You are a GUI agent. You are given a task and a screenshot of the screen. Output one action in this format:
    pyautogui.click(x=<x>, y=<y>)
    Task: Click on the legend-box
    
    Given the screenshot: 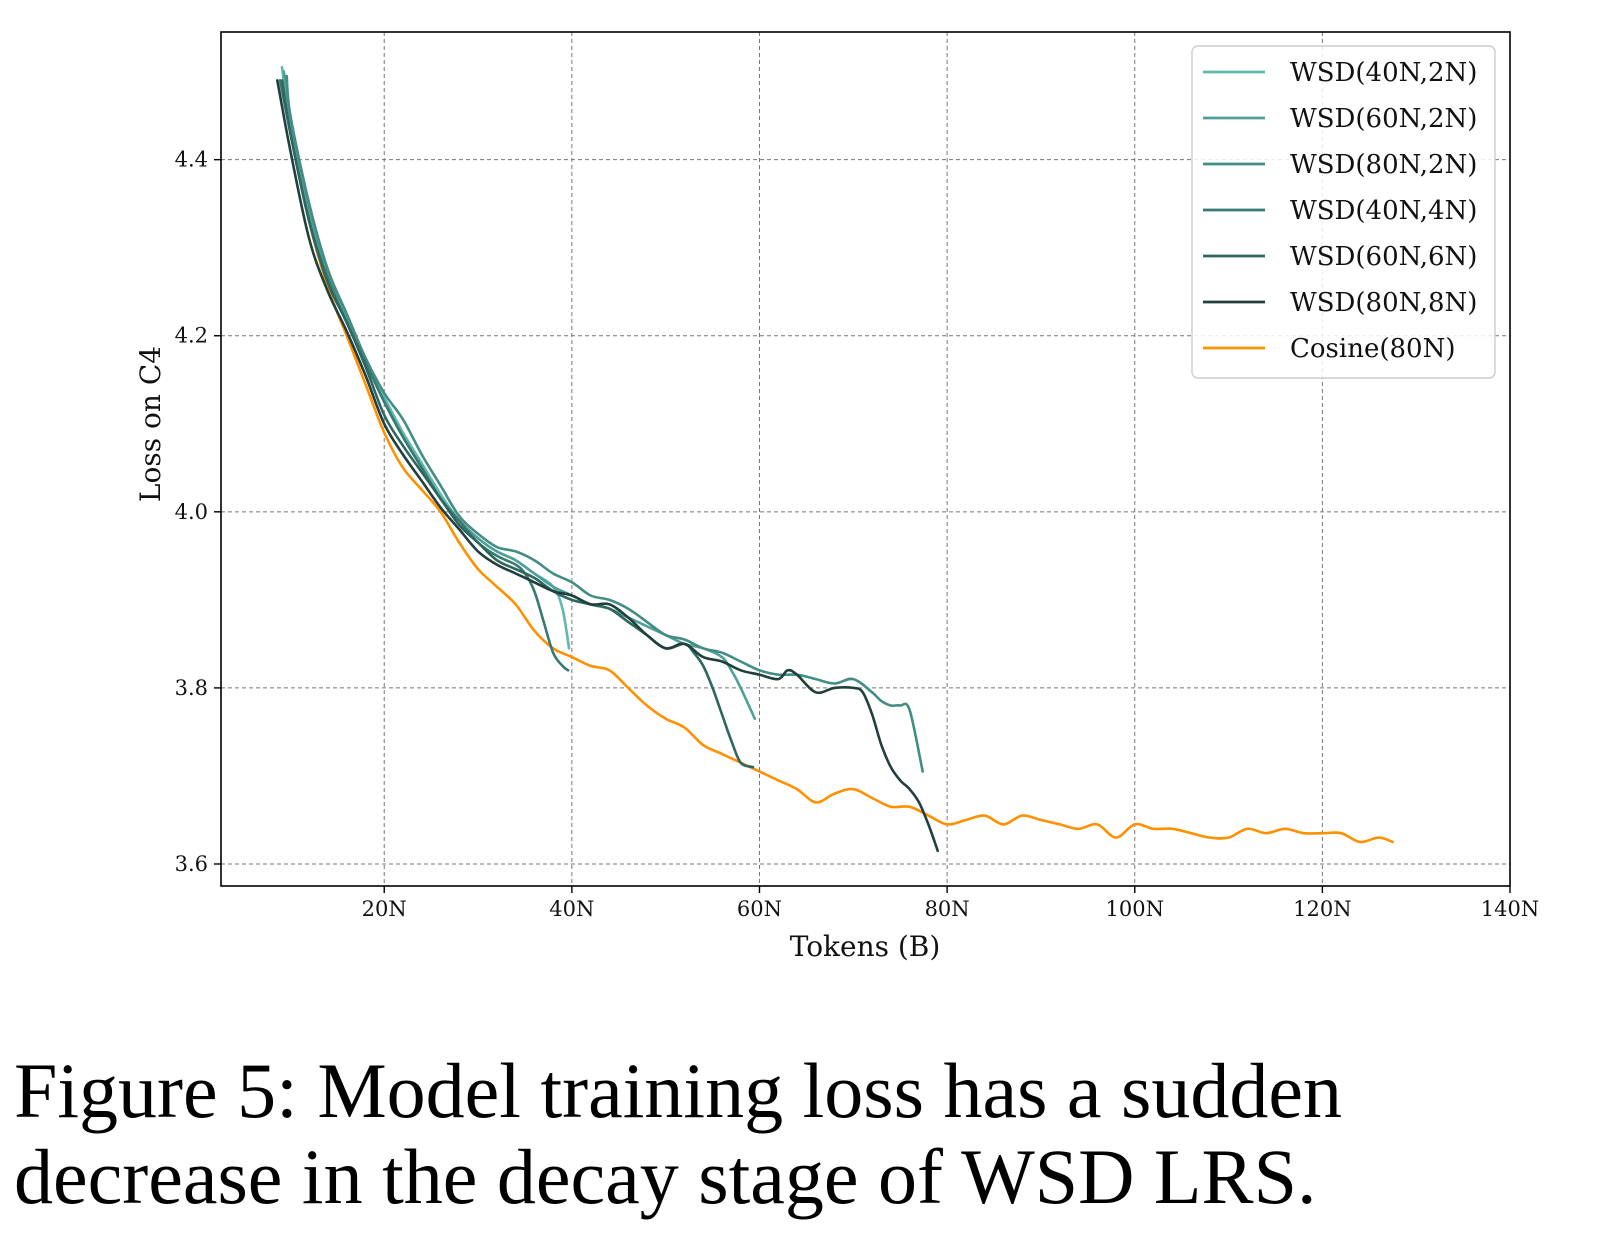 What is the action you would take?
    pyautogui.click(x=1343, y=212)
    